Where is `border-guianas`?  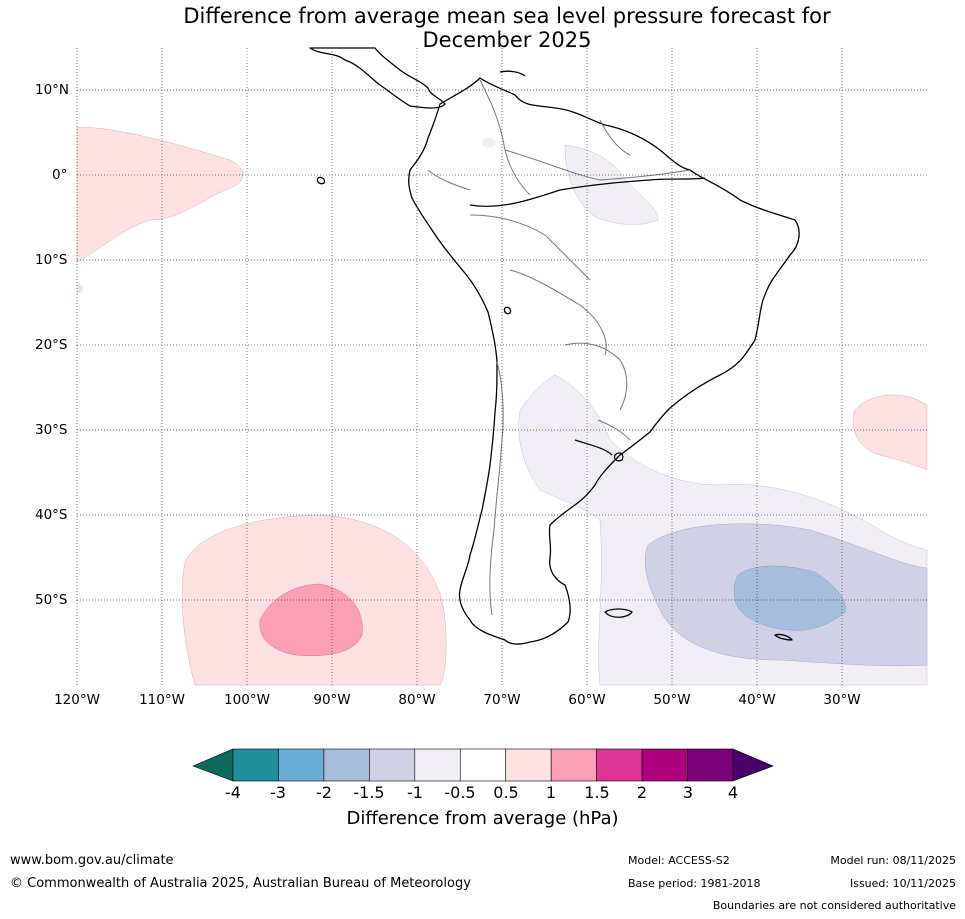
border-guianas is located at coordinates (615, 137).